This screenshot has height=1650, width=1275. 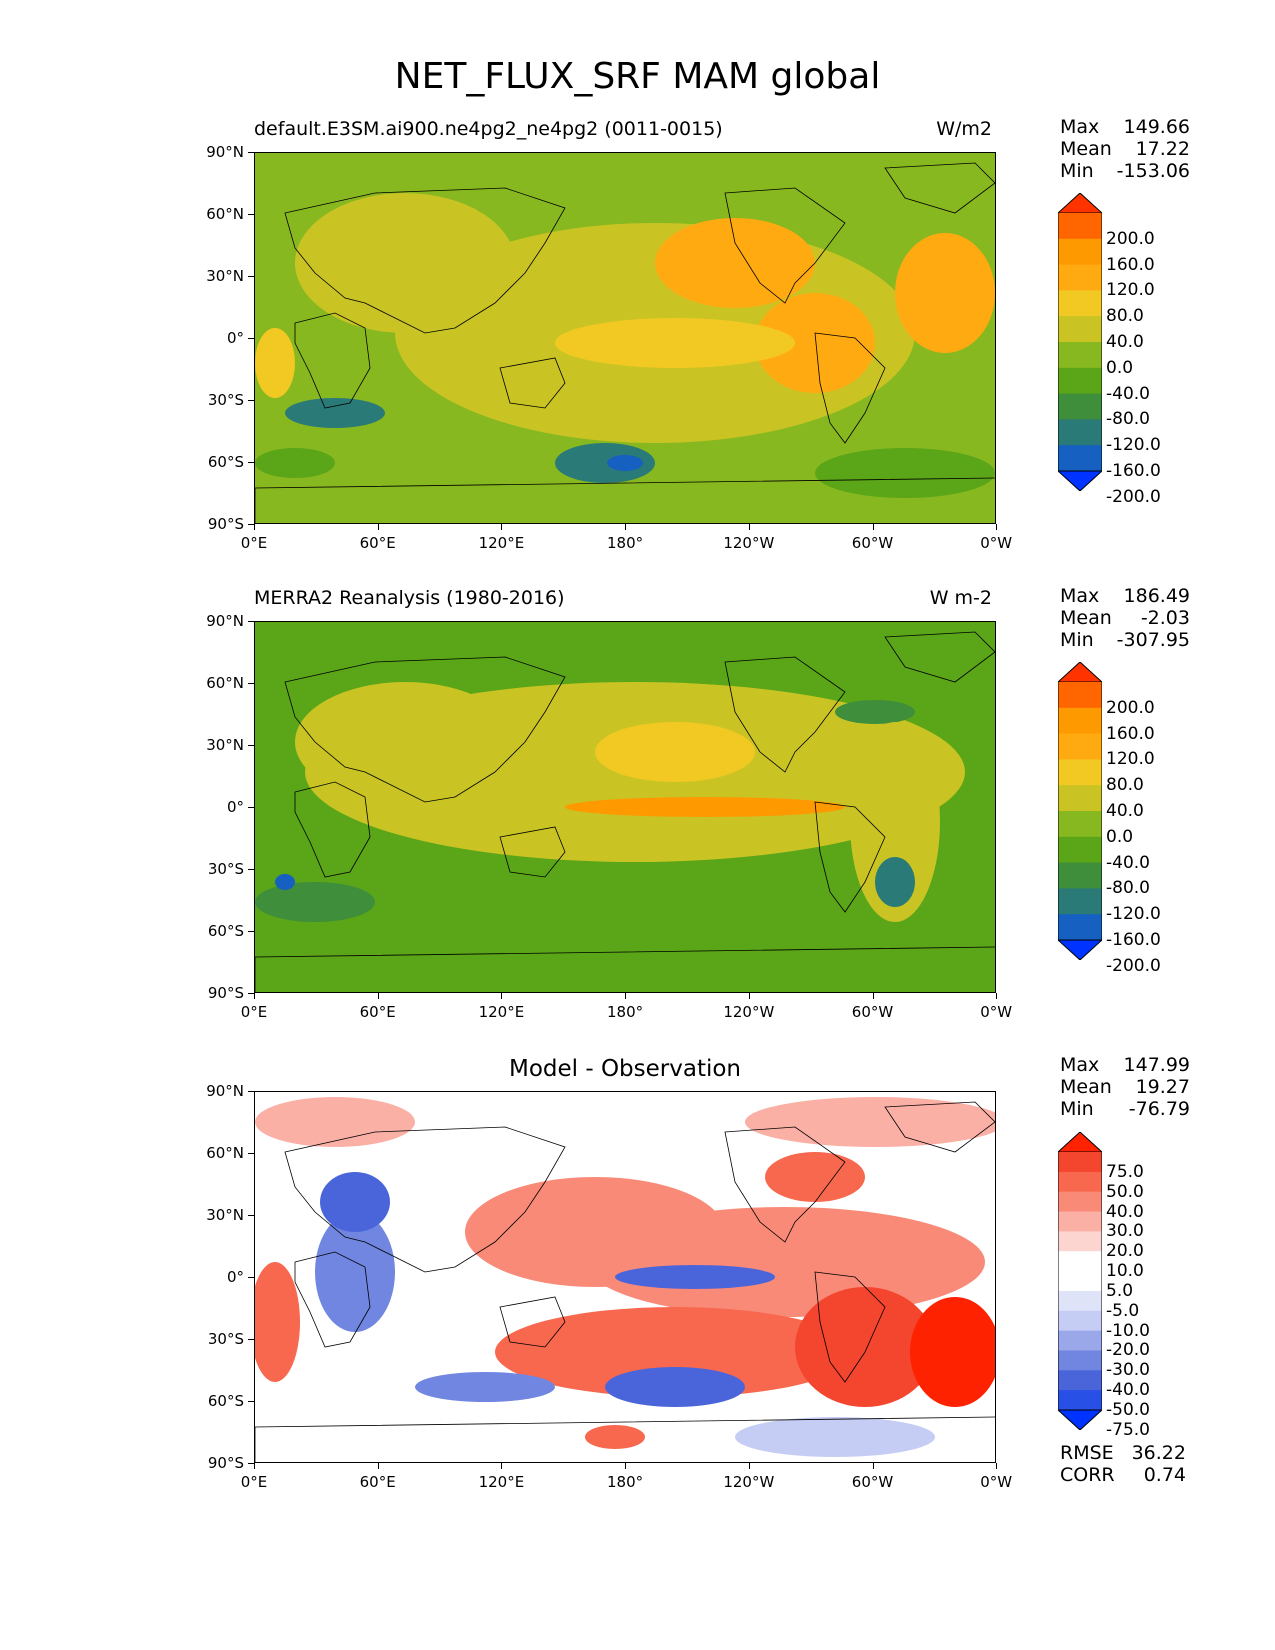 I want to click on figure-title: NET_FLUX_SRF MAM global, so click(x=637, y=76).